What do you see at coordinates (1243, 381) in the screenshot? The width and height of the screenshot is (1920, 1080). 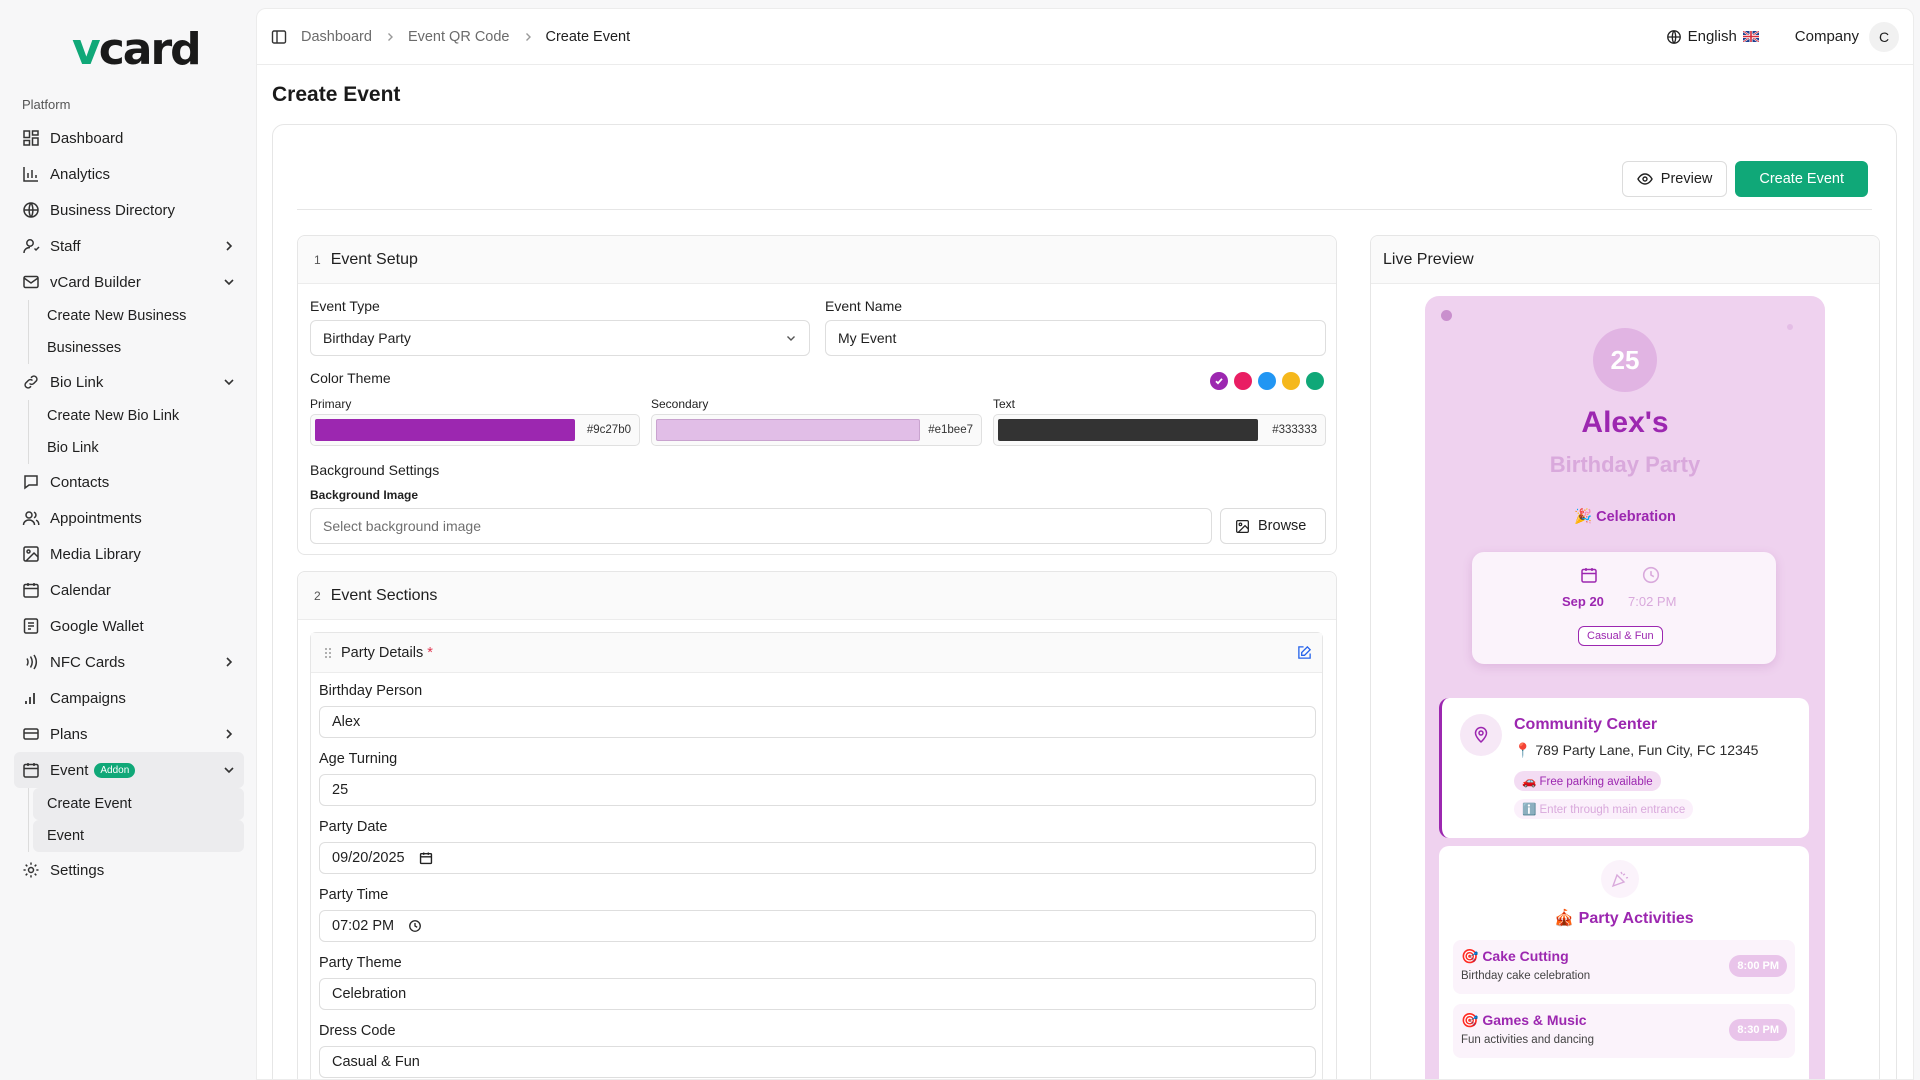 I see `preset-color-pink` at bounding box center [1243, 381].